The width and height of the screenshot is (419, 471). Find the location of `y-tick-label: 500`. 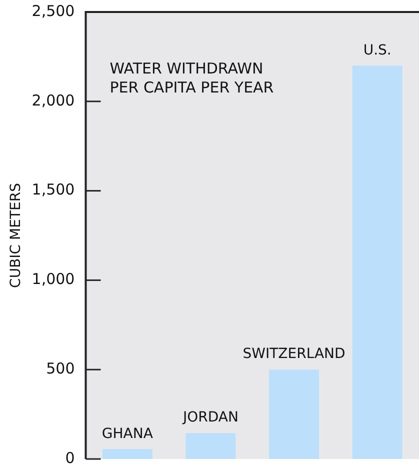

y-tick-label: 500 is located at coordinates (60, 368).